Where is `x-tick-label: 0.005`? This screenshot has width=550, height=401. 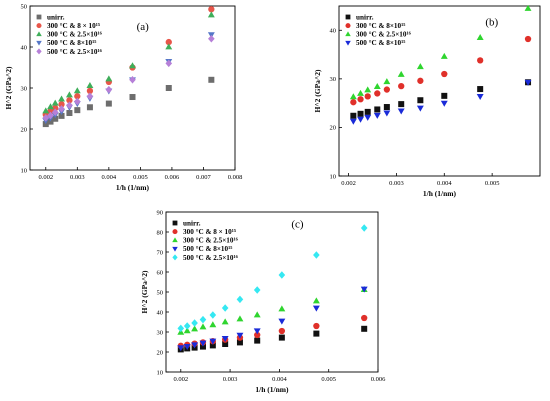
x-tick-label: 0.005 is located at coordinates (140, 177).